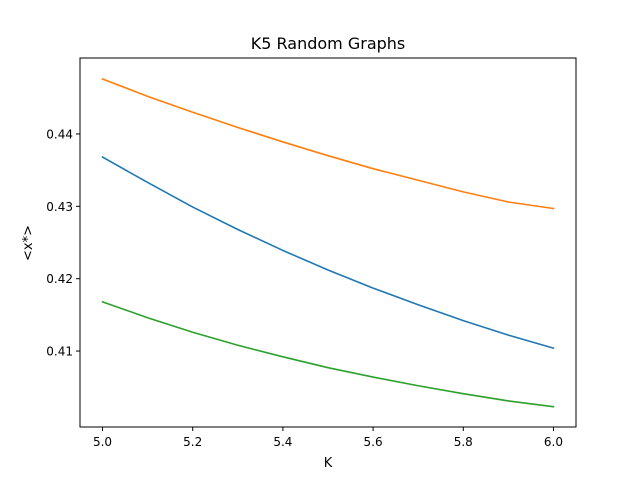  I want to click on y-tick-label: 0.44, so click(59, 134).